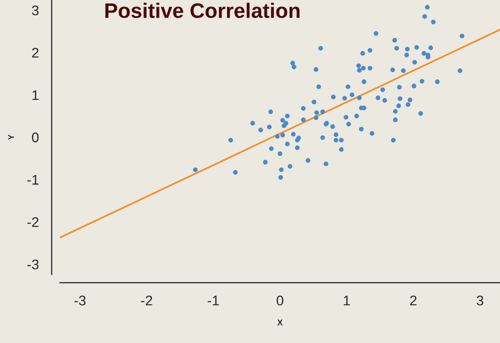 This screenshot has height=343, width=500. What do you see at coordinates (32, 222) in the screenshot?
I see `y-tick-label: -2` at bounding box center [32, 222].